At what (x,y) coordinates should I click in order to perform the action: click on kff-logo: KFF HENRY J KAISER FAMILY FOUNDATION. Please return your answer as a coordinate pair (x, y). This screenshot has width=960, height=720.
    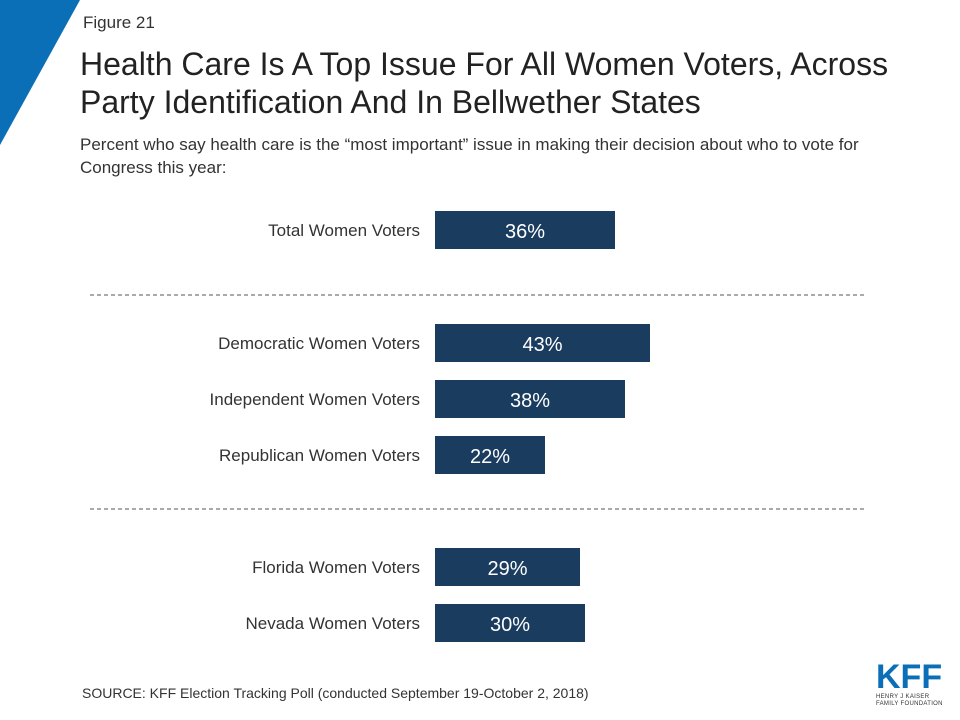
    Looking at the image, I should click on (909, 684).